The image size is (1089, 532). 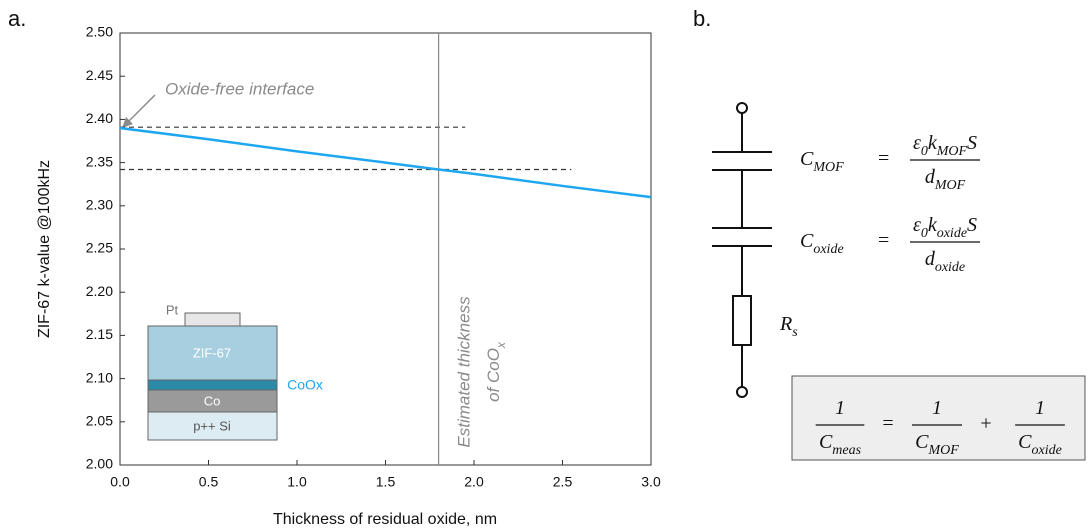 What do you see at coordinates (99, 248) in the screenshot?
I see `y-tick-label: 2.25` at bounding box center [99, 248].